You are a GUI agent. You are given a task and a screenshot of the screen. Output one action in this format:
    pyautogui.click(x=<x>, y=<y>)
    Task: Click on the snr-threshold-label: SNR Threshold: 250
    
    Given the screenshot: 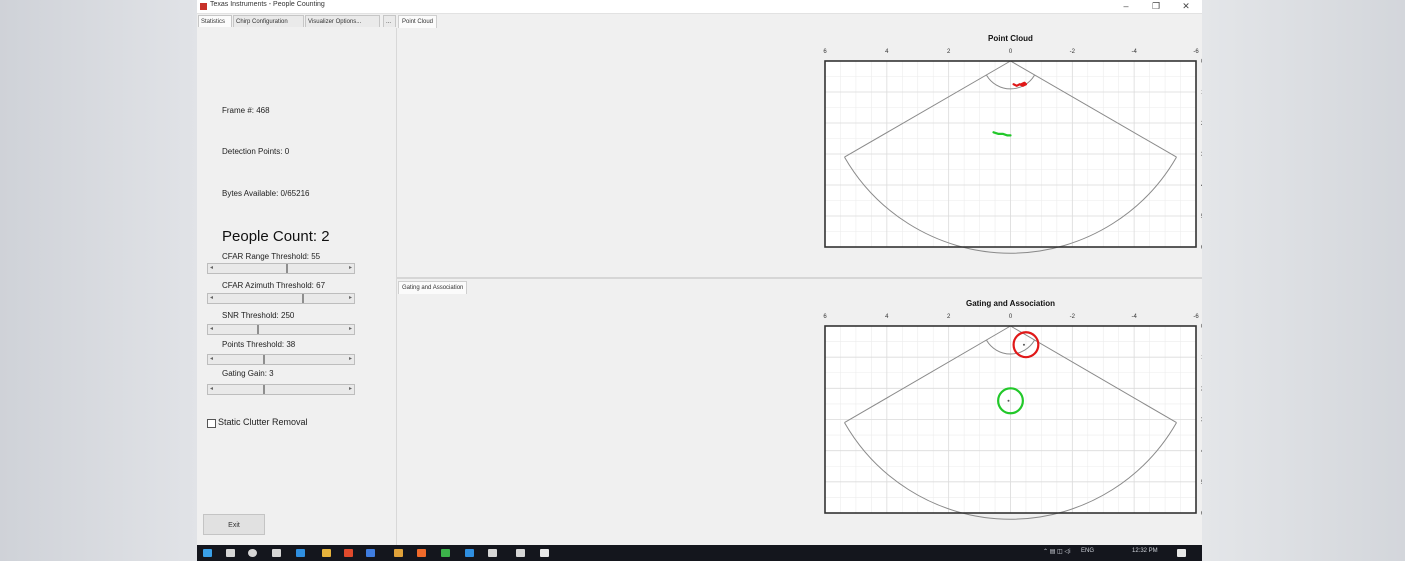 What is the action you would take?
    pyautogui.click(x=258, y=315)
    